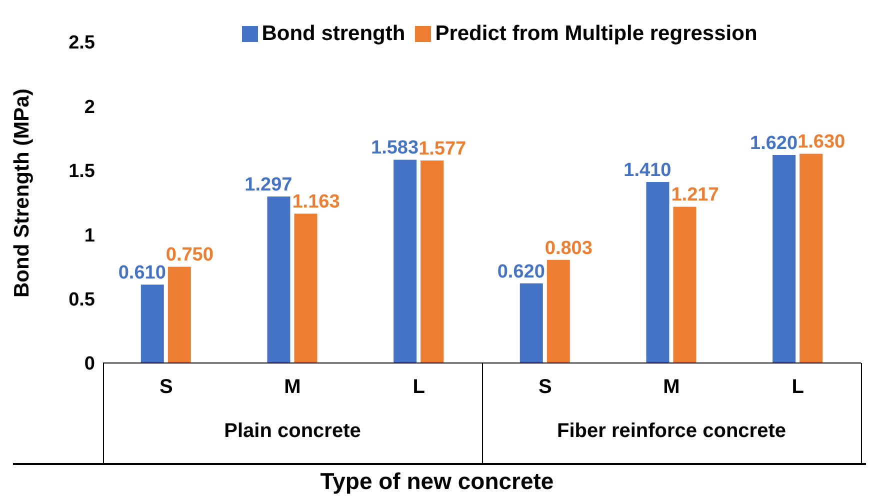 This screenshot has width=875, height=500. I want to click on data-label: 1.217, so click(695, 195).